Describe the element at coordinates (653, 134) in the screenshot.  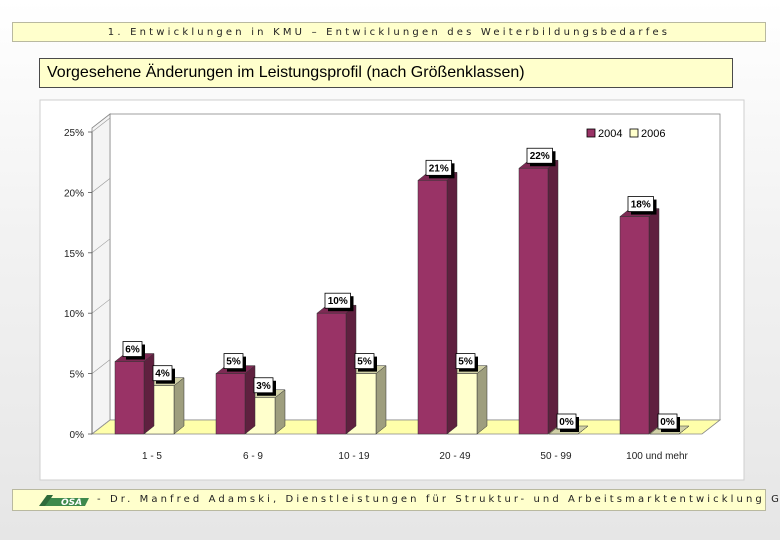
I see `legend-label-2006: 2006` at that location.